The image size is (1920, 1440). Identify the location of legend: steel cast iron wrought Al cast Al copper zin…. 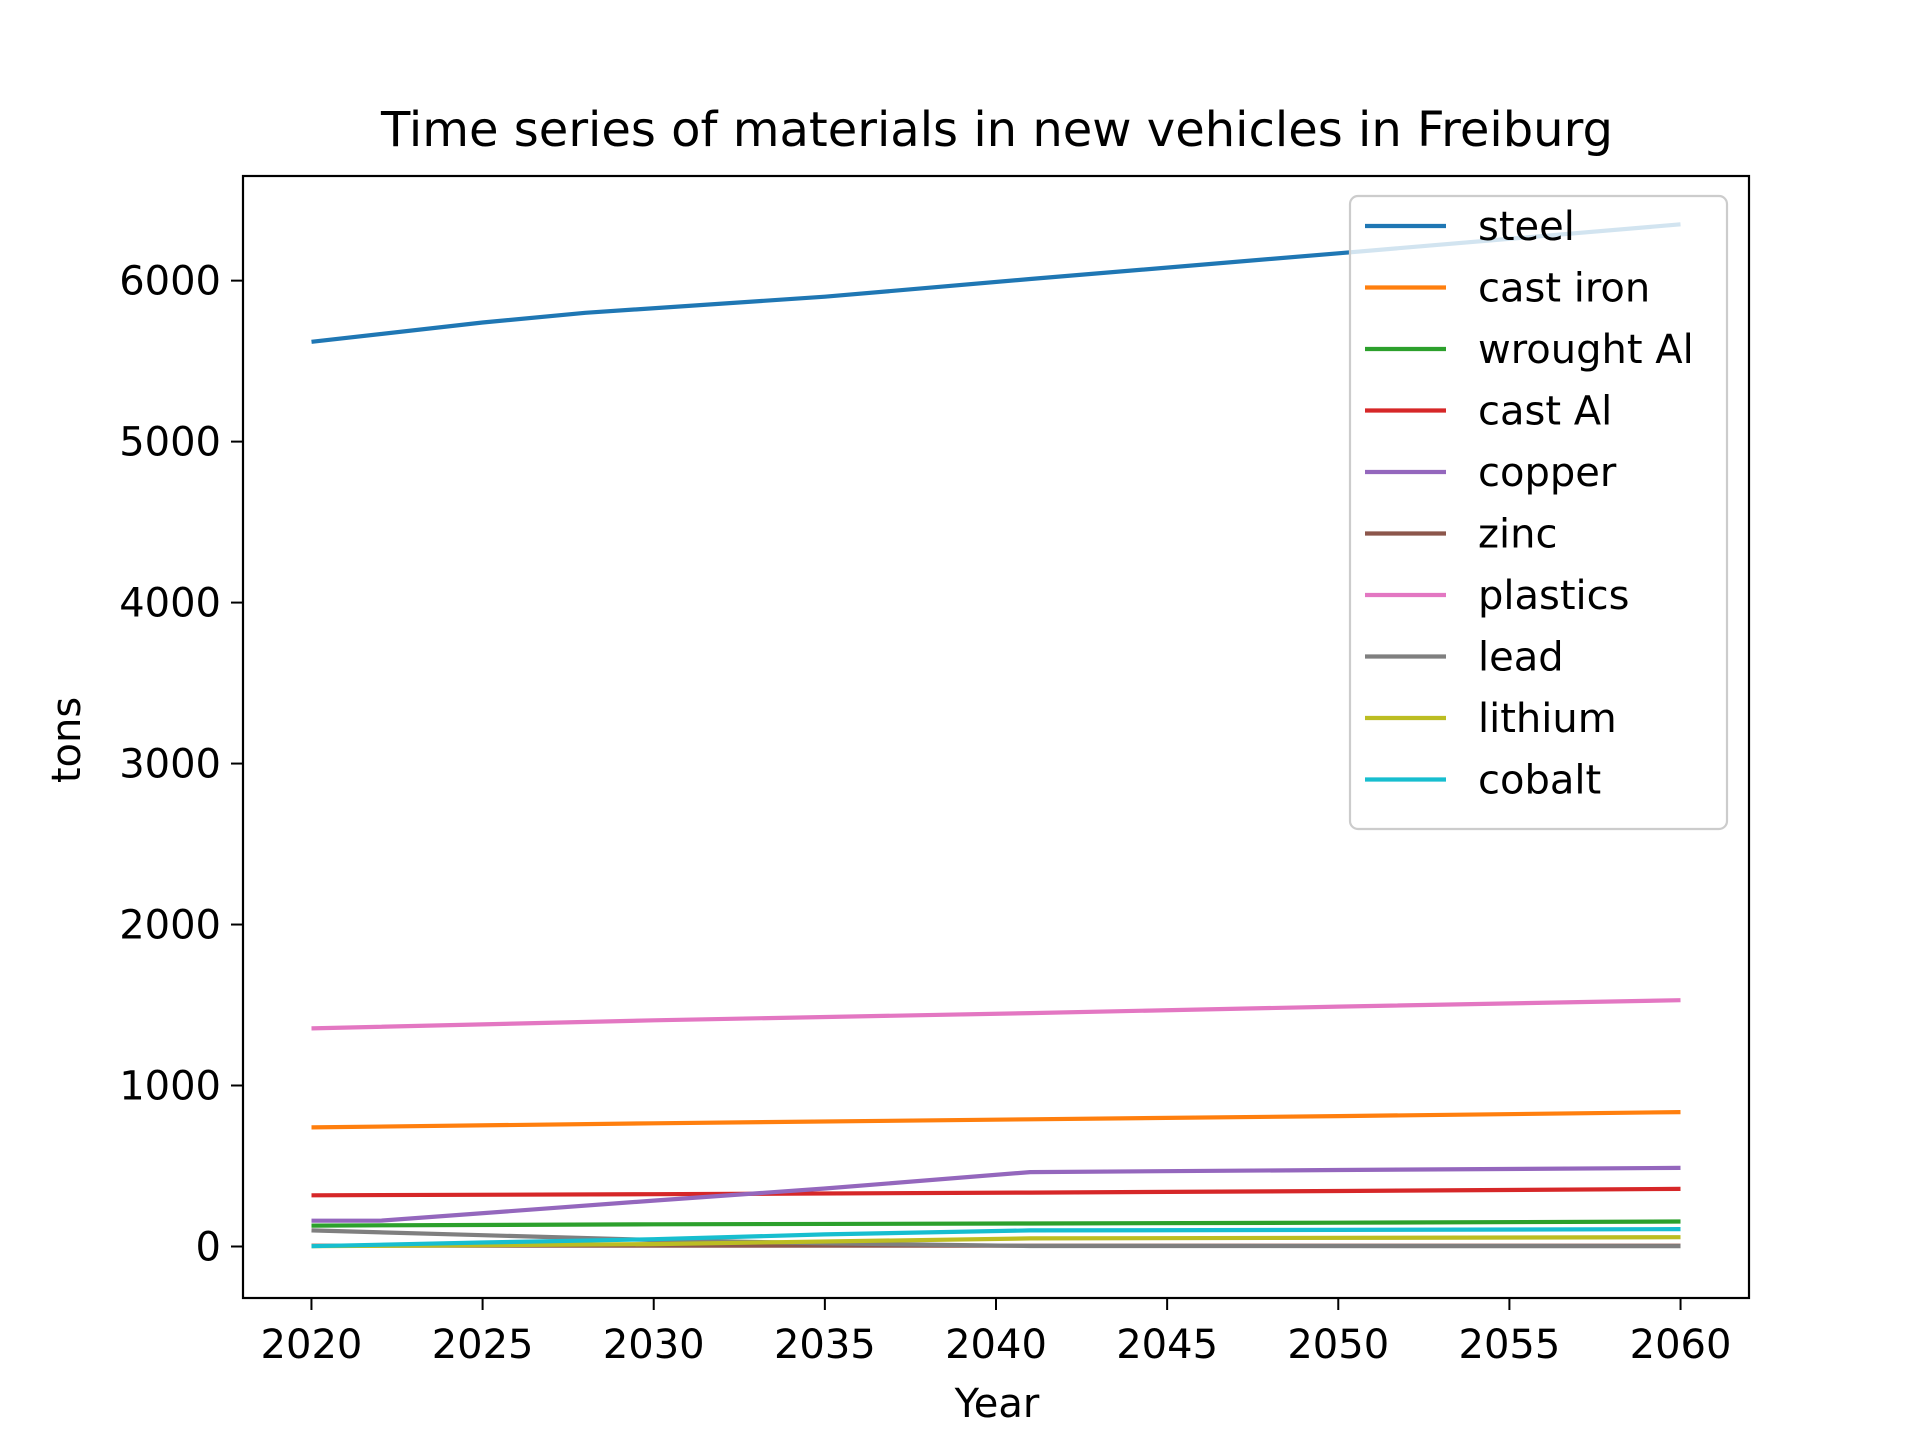
(1538, 512).